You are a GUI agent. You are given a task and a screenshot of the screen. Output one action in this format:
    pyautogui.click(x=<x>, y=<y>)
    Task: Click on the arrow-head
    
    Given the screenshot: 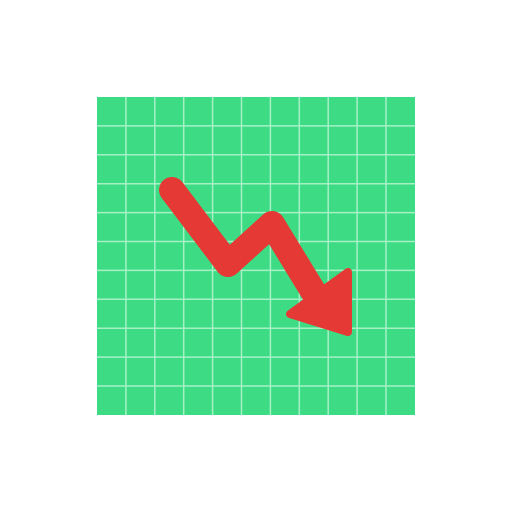 What is the action you would take?
    pyautogui.click(x=319, y=302)
    